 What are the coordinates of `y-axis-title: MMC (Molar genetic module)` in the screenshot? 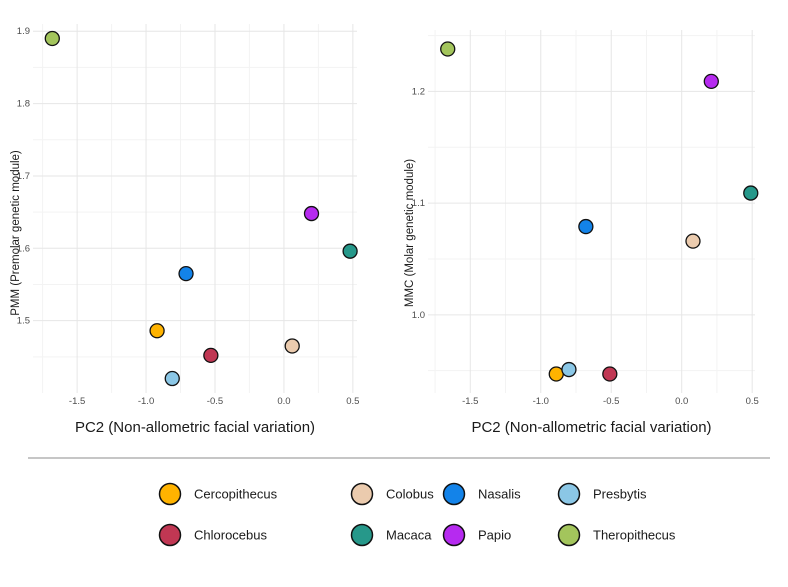 It's located at (410, 233).